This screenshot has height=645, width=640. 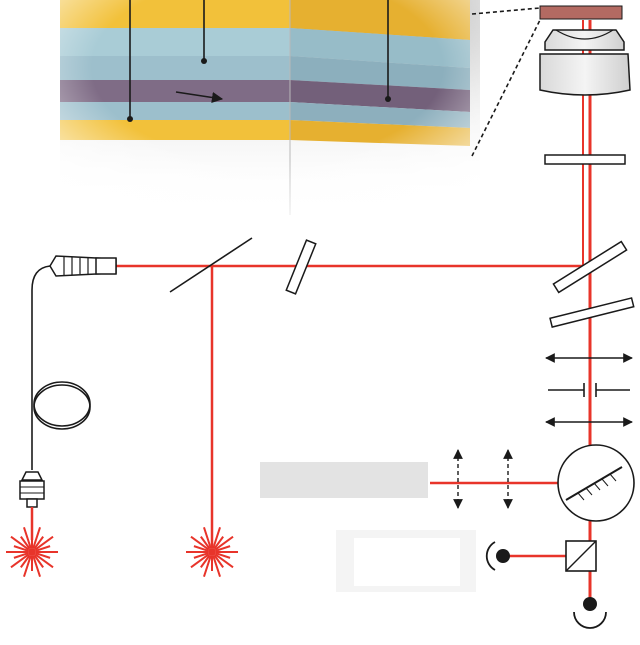 I want to click on probe-pin-2-tip, so click(x=204, y=61).